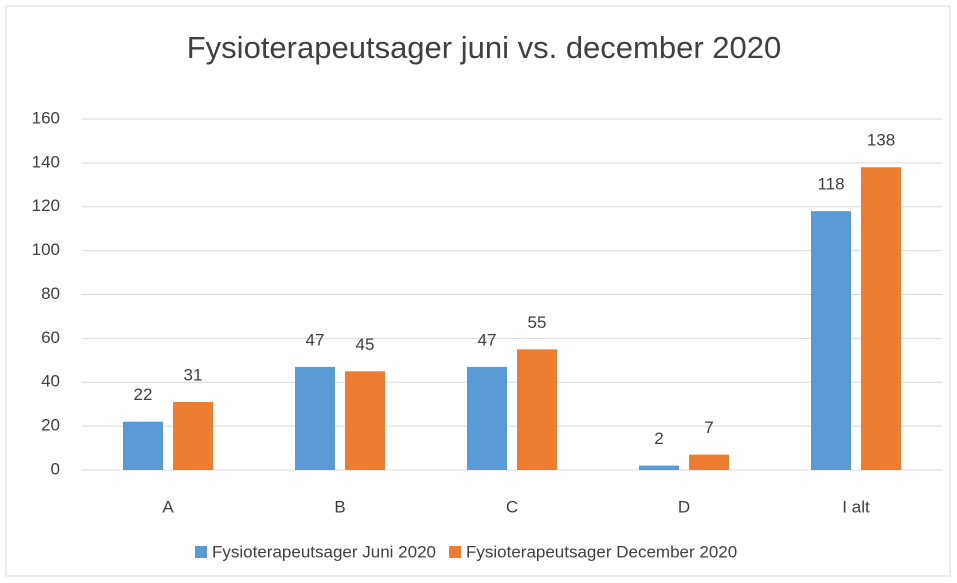 This screenshot has height=583, width=957. I want to click on data-label: 7, so click(708, 427).